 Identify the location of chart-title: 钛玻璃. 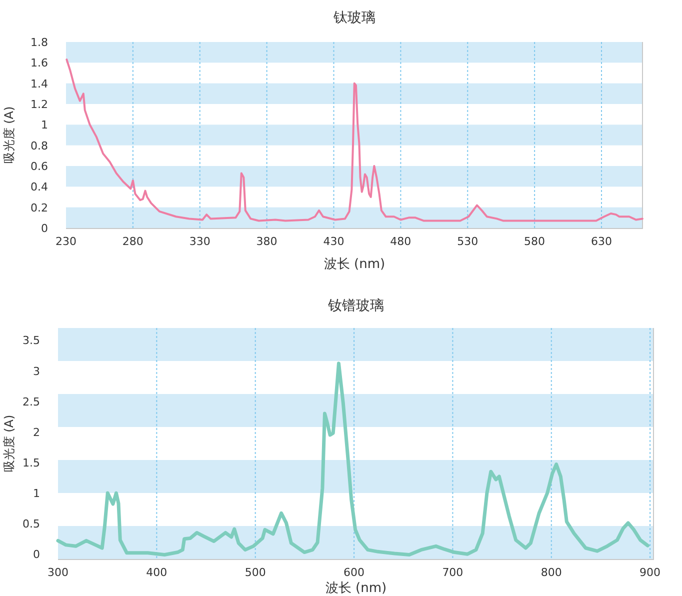
(354, 18).